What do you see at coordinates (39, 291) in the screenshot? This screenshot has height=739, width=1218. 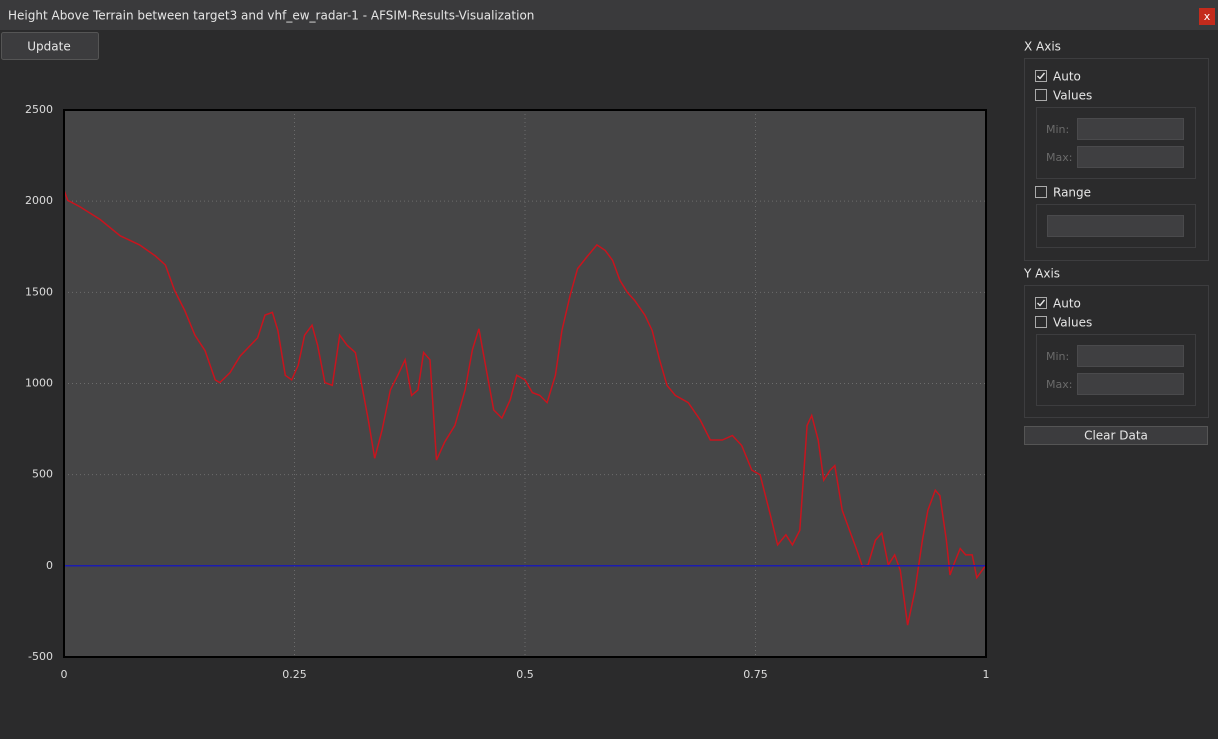 I see `y-tick-label: 1500` at bounding box center [39, 291].